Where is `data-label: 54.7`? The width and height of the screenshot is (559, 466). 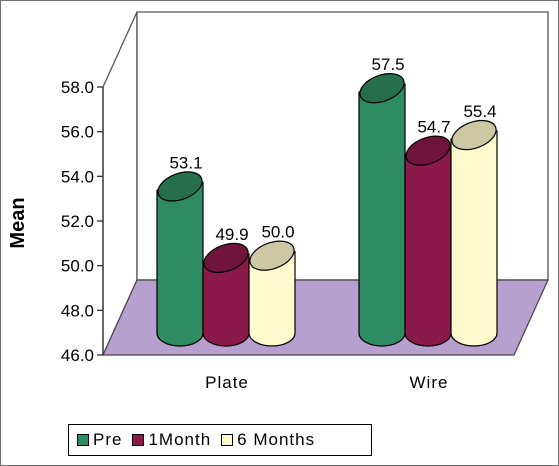
data-label: 54.7 is located at coordinates (433, 127).